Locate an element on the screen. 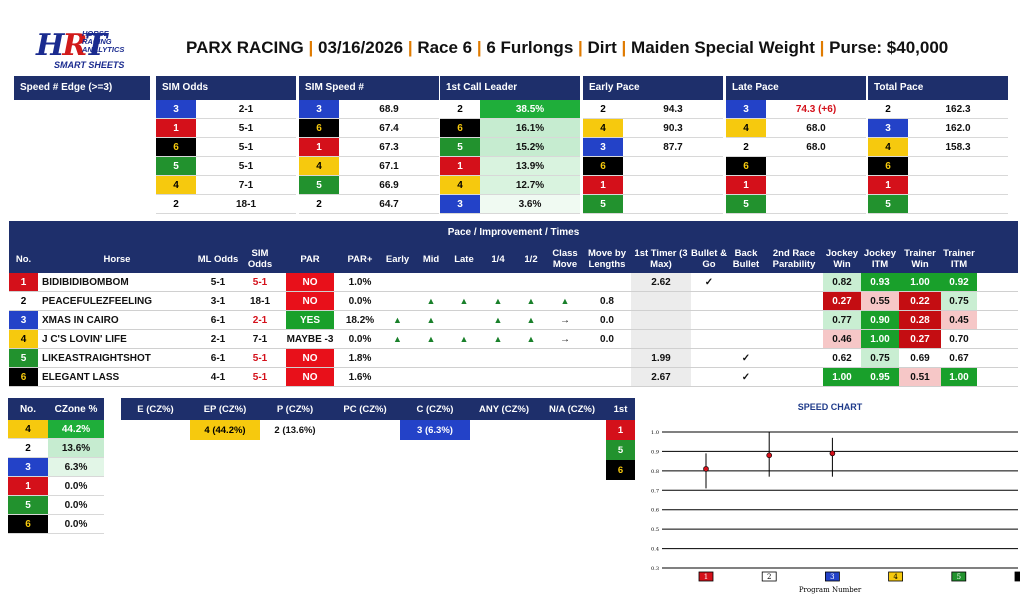 This screenshot has width=1024, height=604. value: 15.2% is located at coordinates (530, 147).